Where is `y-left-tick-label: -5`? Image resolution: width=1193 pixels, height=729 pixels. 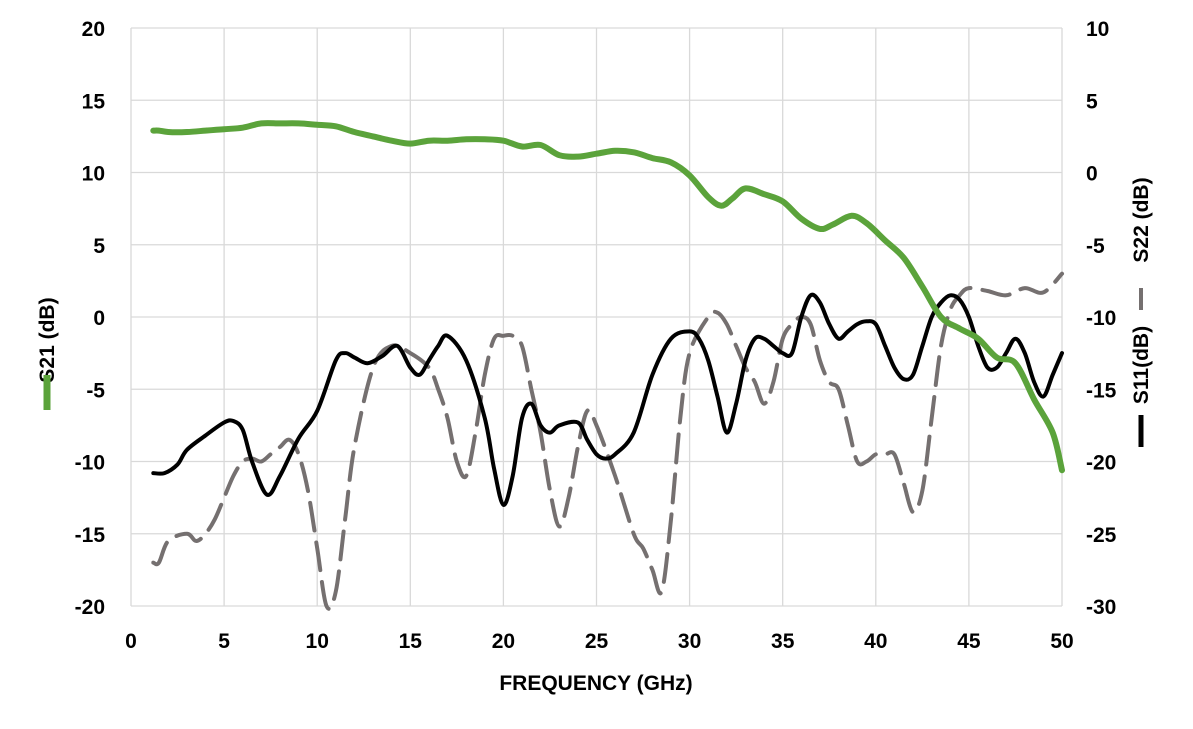 y-left-tick-label: -5 is located at coordinates (95, 390).